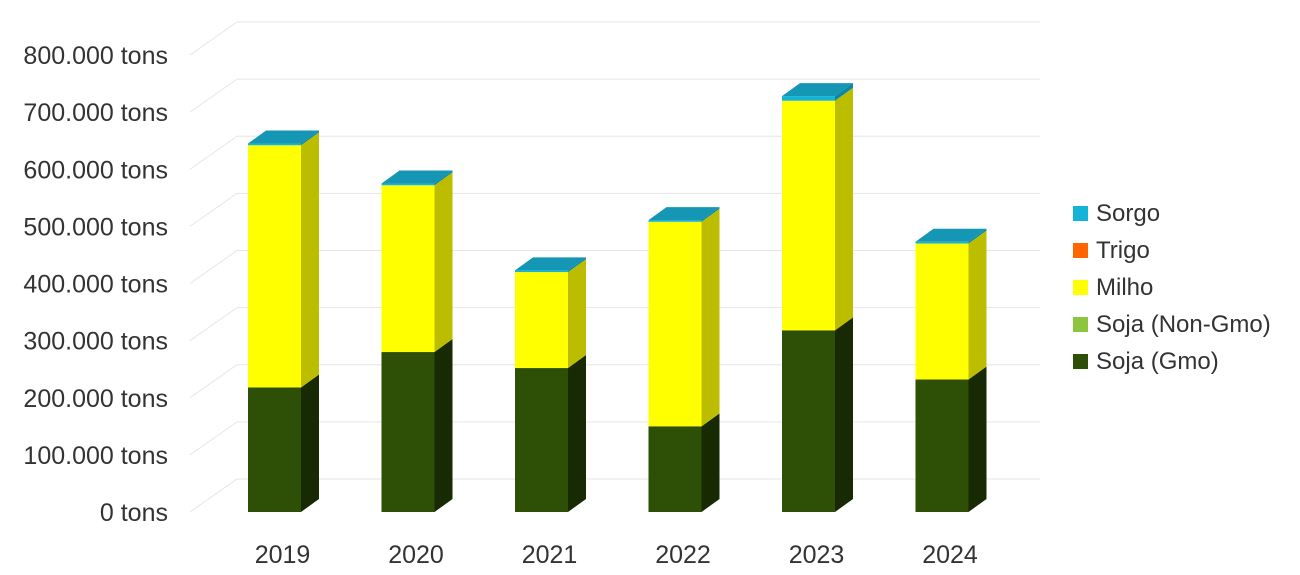 This screenshot has height=575, width=1300. Describe the element at coordinates (417, 177) in the screenshot. I see `bar-top-2020` at that location.